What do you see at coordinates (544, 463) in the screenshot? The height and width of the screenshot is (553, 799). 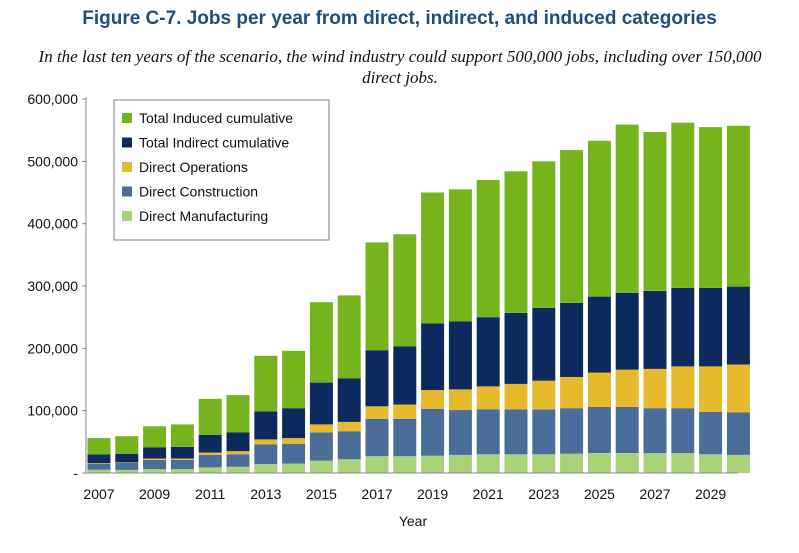 I see `bar-segment-direct-manufacturing-2023` at bounding box center [544, 463].